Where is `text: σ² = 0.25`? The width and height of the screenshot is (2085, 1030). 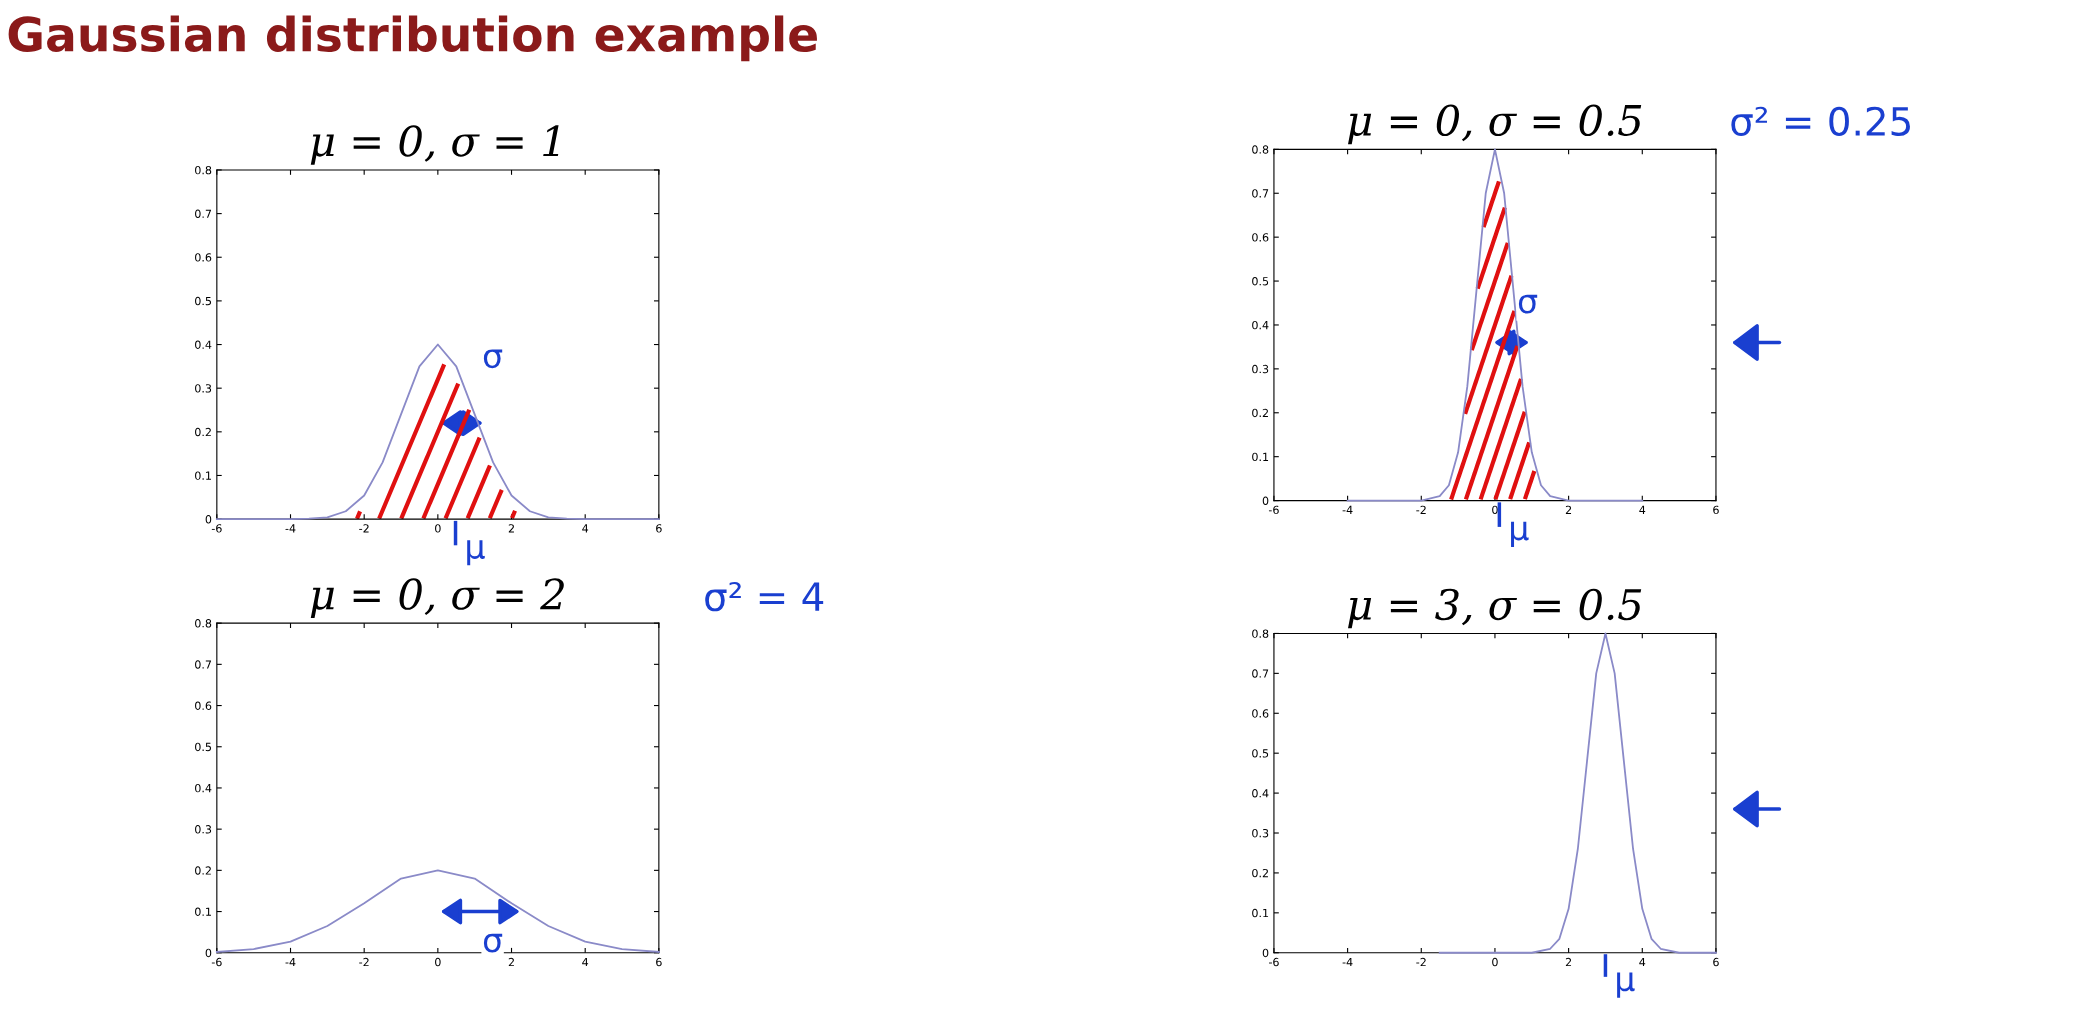
text: σ² = 0.25 is located at coordinates (1820, 121).